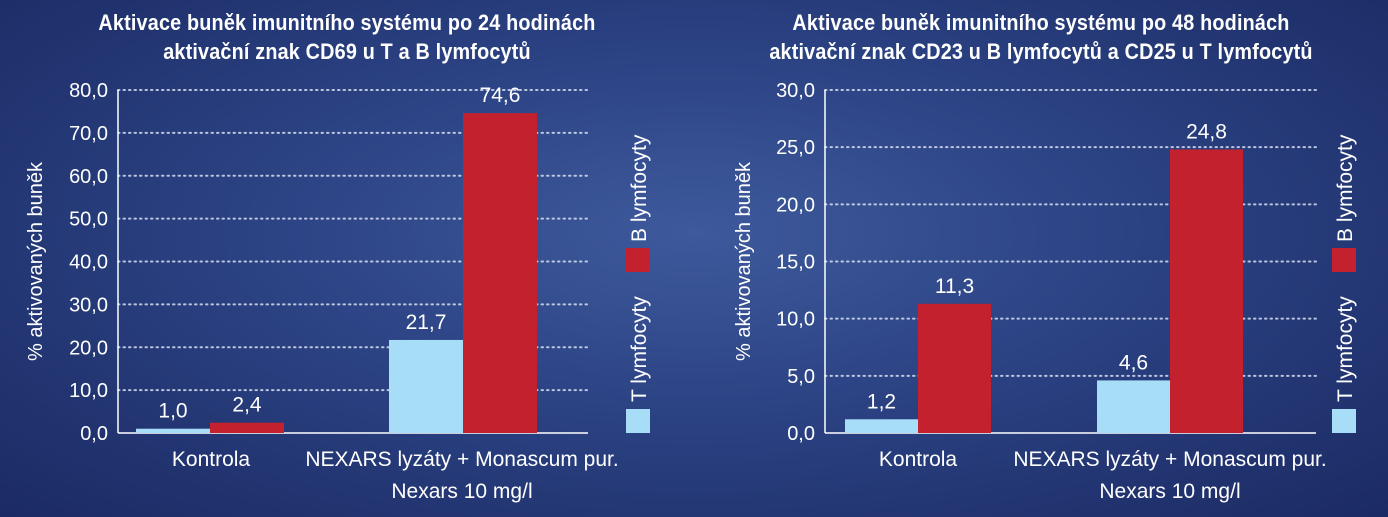 The width and height of the screenshot is (1388, 517). I want to click on y-tick-label: 50,0, so click(88, 220).